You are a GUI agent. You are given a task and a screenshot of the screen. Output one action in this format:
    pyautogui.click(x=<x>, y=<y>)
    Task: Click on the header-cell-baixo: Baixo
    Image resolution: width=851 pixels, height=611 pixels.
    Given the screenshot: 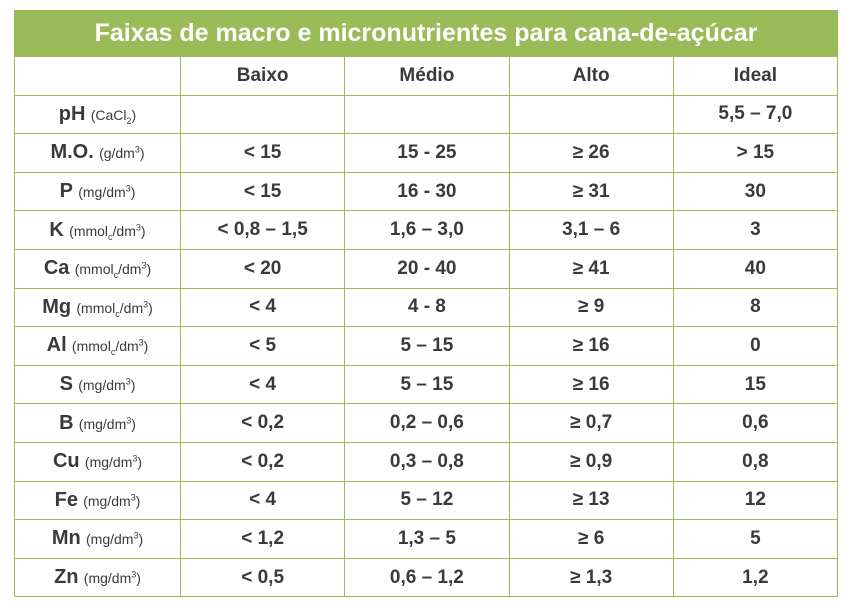 What is the action you would take?
    pyautogui.click(x=262, y=76)
    